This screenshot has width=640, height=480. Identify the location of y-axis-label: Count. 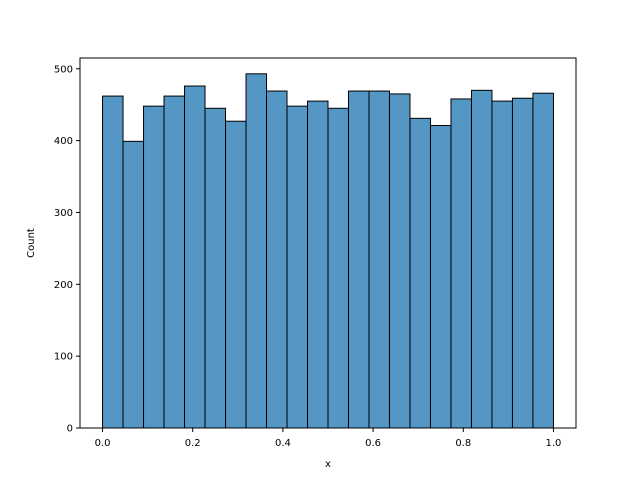
(31, 243).